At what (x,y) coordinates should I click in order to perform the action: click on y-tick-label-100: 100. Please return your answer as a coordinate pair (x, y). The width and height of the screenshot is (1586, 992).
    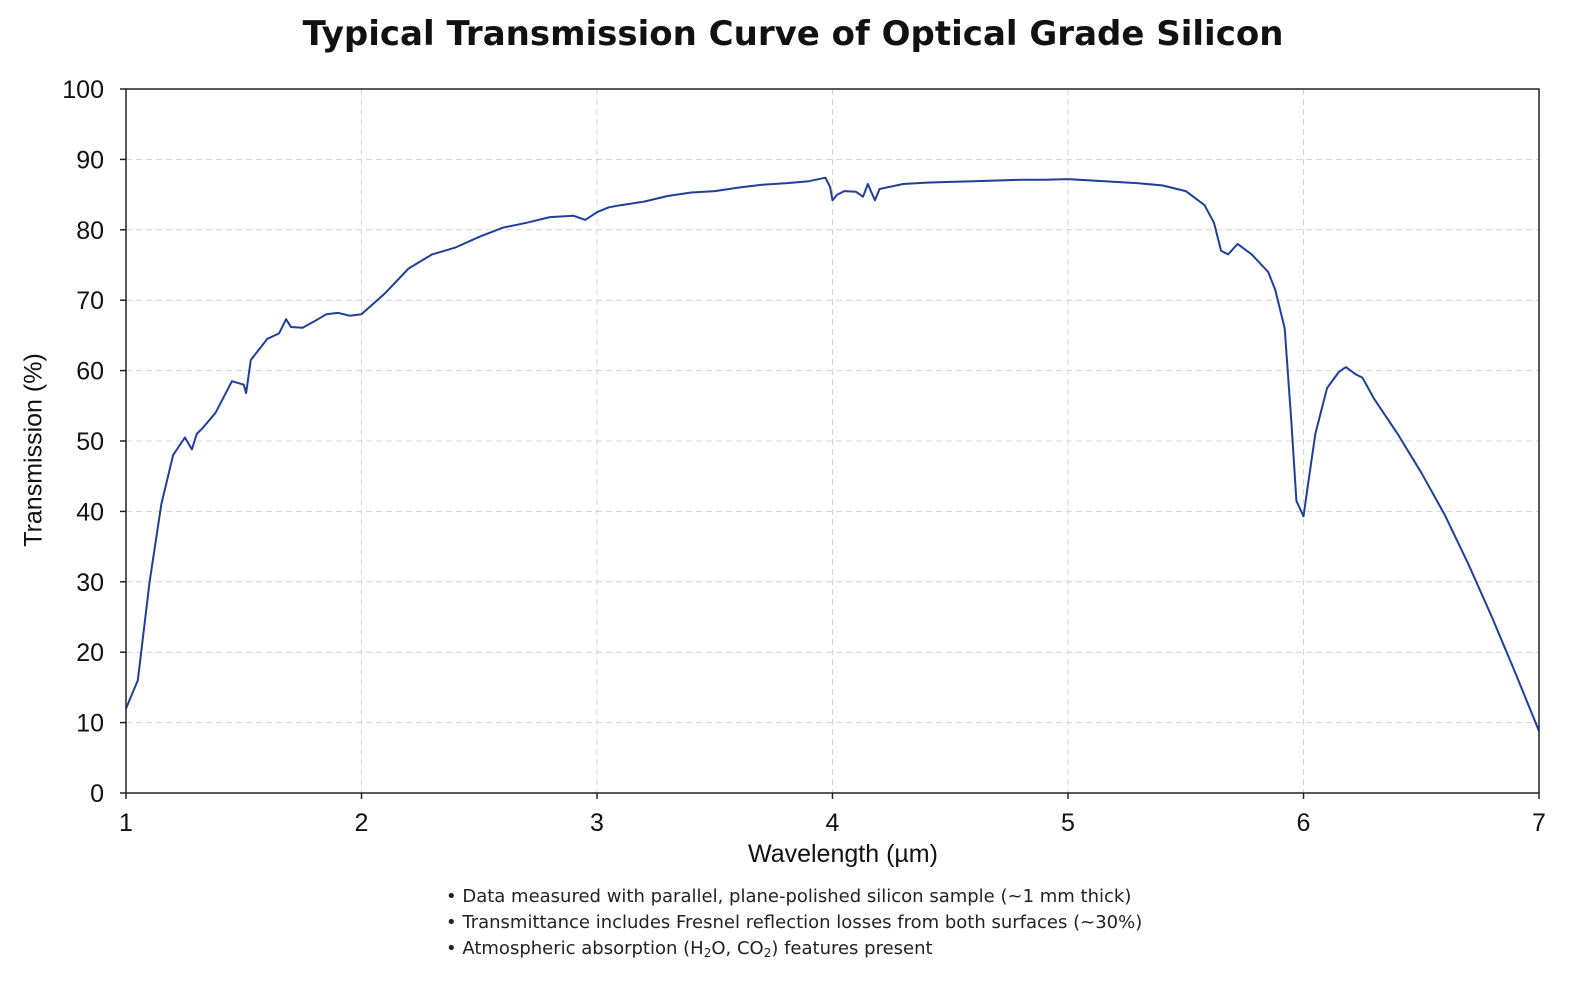
    Looking at the image, I should click on (83, 90).